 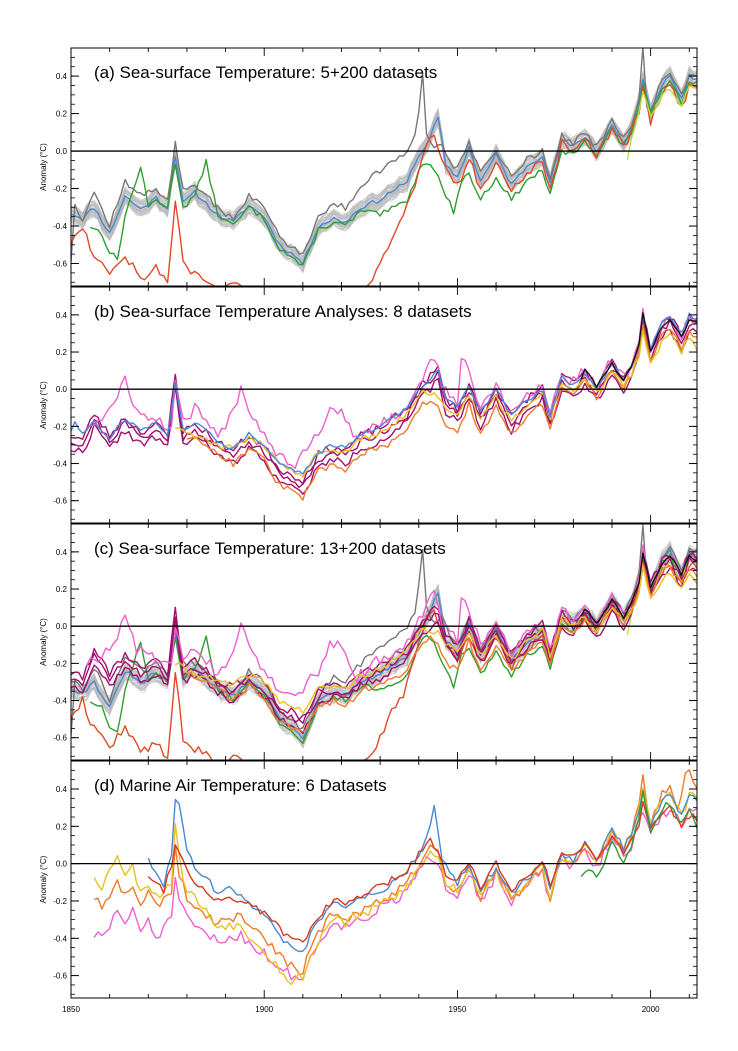 What do you see at coordinates (458, 1009) in the screenshot?
I see `x-tick-label: 1950` at bounding box center [458, 1009].